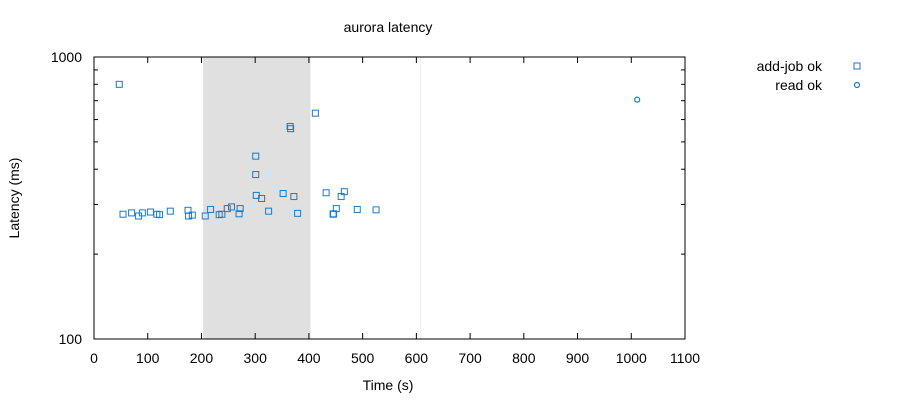 The width and height of the screenshot is (900, 400). Describe the element at coordinates (790, 66) in the screenshot. I see `legend-label: add-job ok` at that location.